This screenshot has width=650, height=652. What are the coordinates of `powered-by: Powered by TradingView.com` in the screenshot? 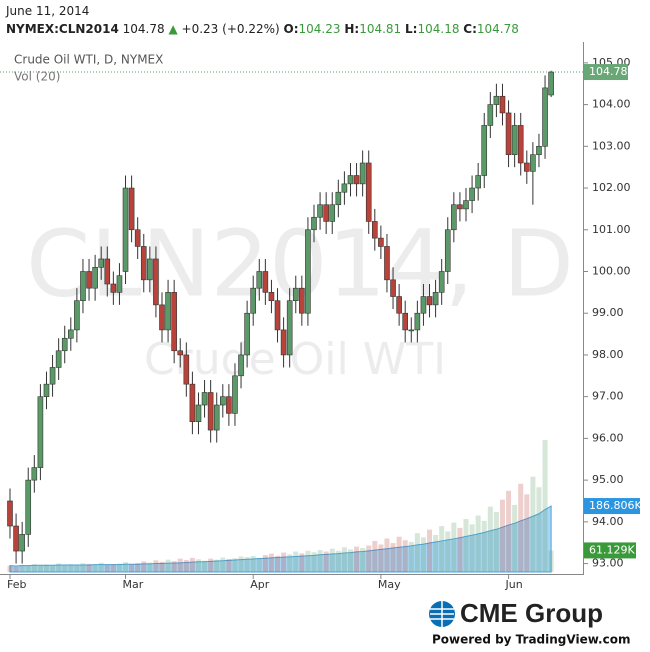 It's located at (531, 640).